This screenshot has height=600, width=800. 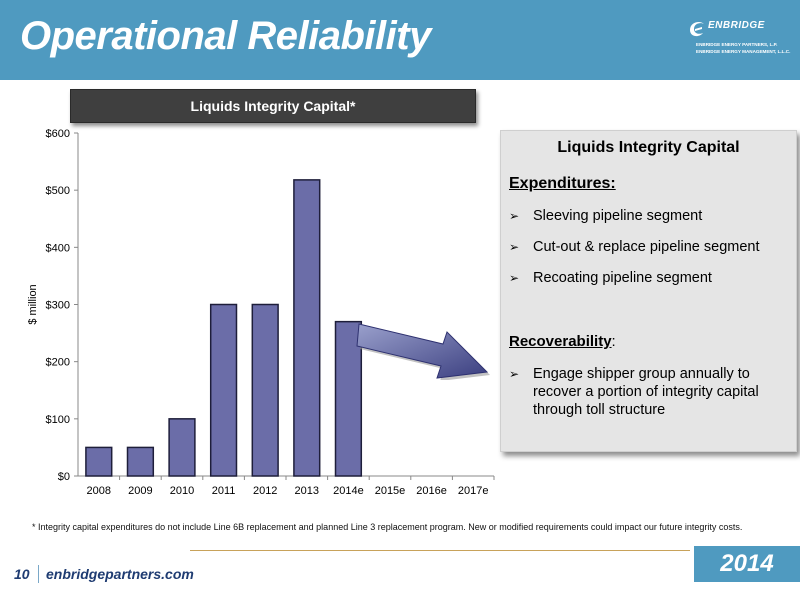 I want to click on chart-title-bar: Liquids Integrity Capital*, so click(x=273, y=106).